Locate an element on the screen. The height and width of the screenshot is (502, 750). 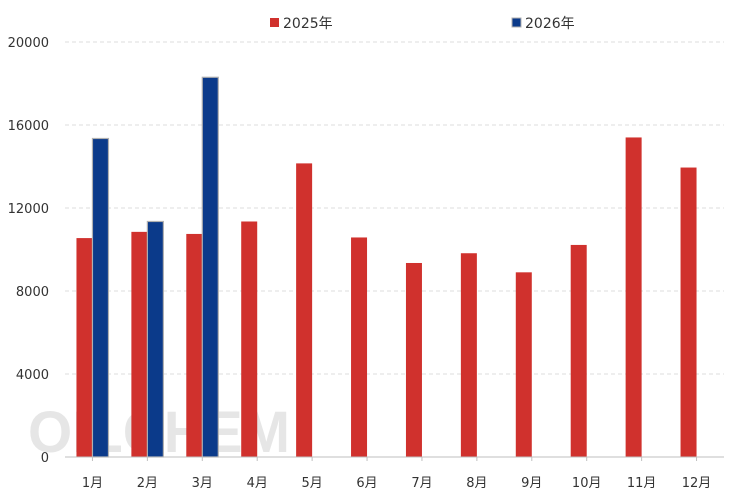
legend-swatch-2025年 is located at coordinates (274, 22).